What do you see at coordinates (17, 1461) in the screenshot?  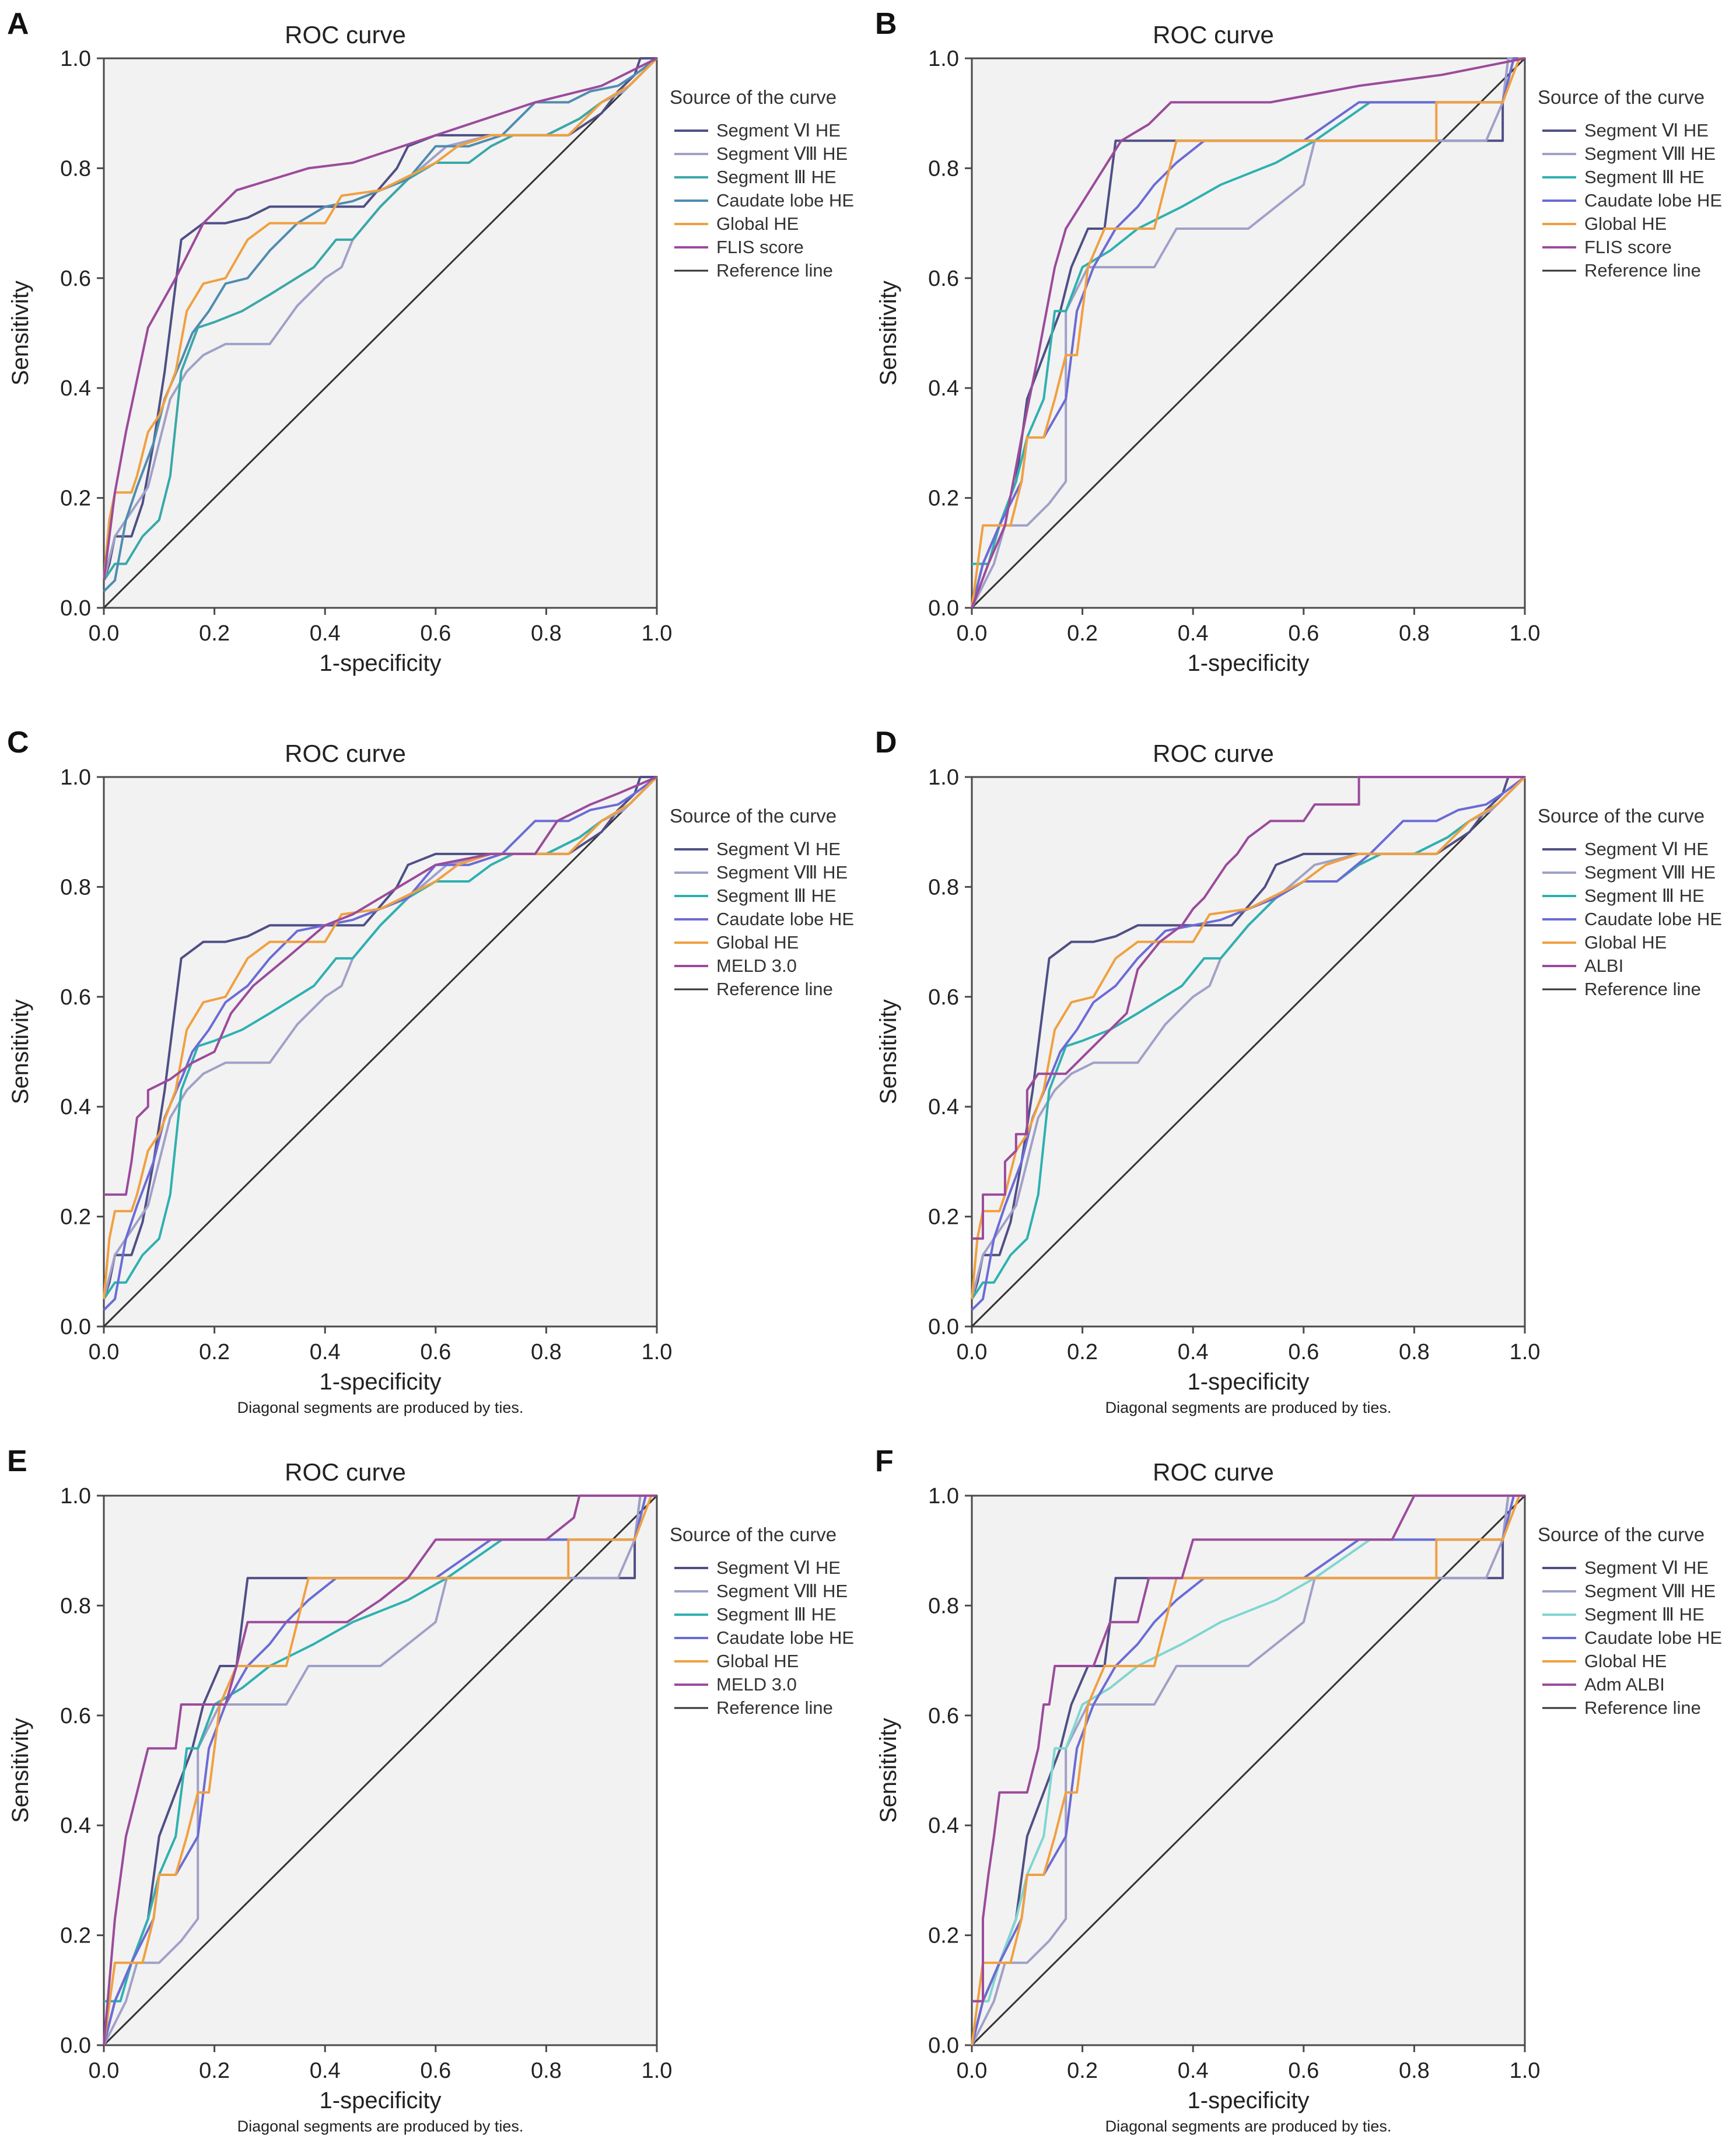 I see `panel-label: E` at bounding box center [17, 1461].